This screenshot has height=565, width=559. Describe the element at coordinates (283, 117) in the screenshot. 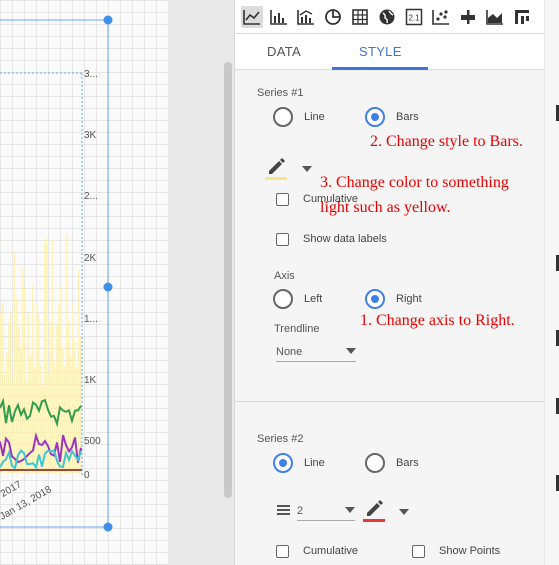

I see `series1-line-radio` at that location.